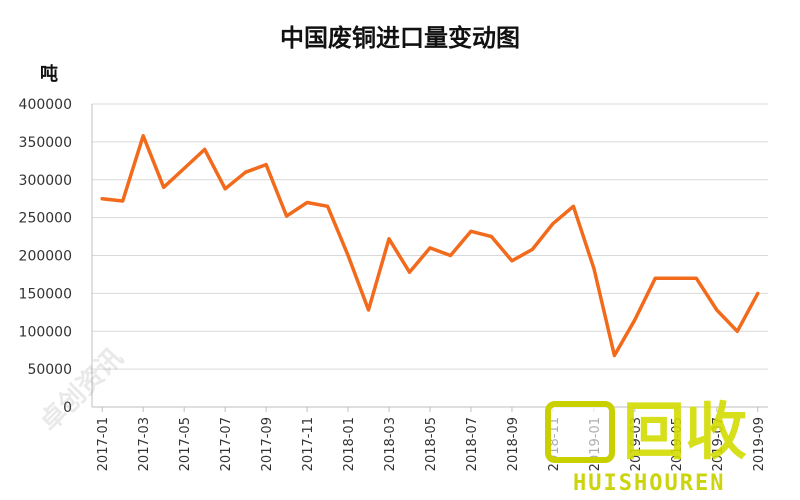 The width and height of the screenshot is (800, 500). What do you see at coordinates (718, 444) in the screenshot?
I see `x-tick-label: 2019-07` at bounding box center [718, 444].